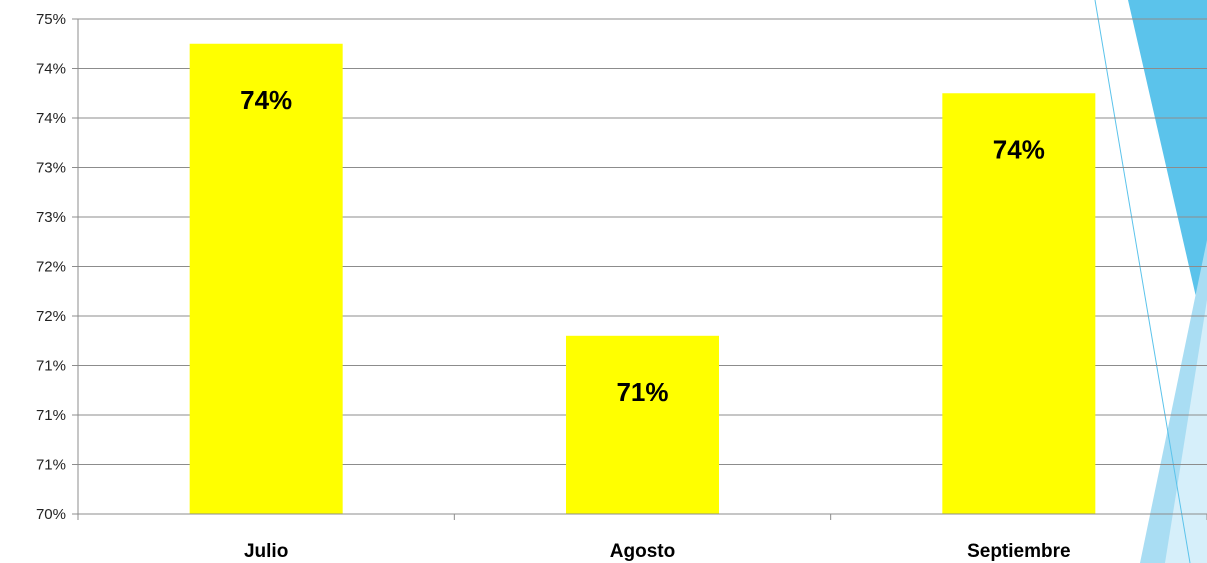 The height and width of the screenshot is (563, 1207). What do you see at coordinates (51, 514) in the screenshot?
I see `y-tick-label: 70%` at bounding box center [51, 514].